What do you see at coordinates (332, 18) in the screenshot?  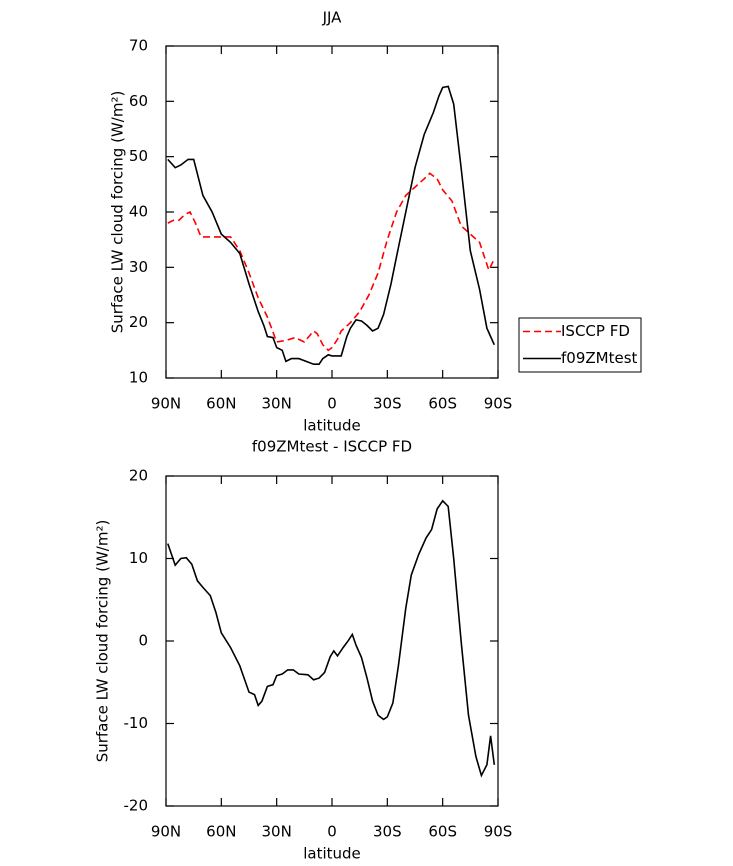 I see `chart-title: JJA` at bounding box center [332, 18].